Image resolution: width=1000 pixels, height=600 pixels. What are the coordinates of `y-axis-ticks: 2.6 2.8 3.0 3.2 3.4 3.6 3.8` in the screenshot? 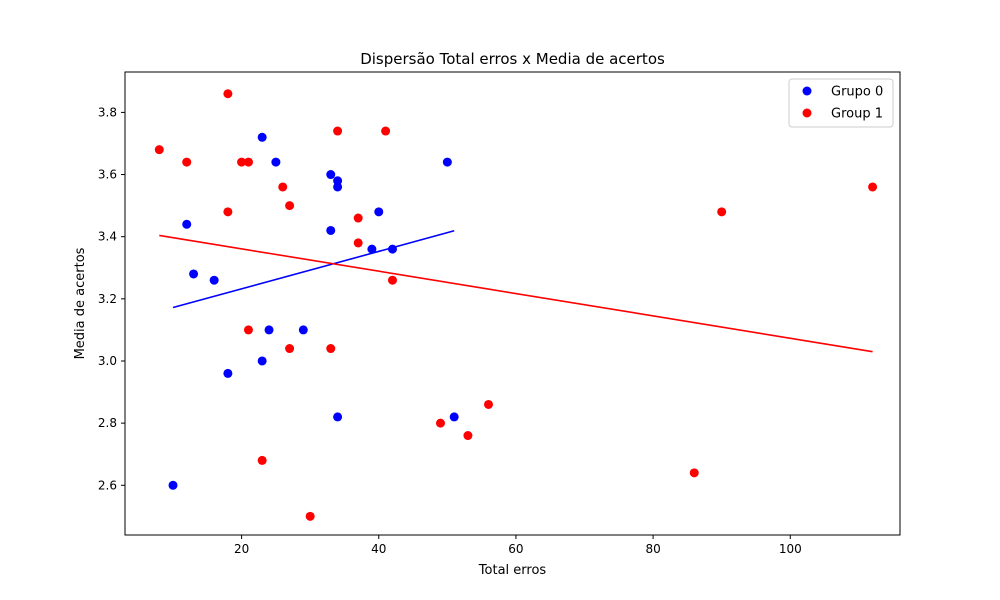 It's located at (111, 298).